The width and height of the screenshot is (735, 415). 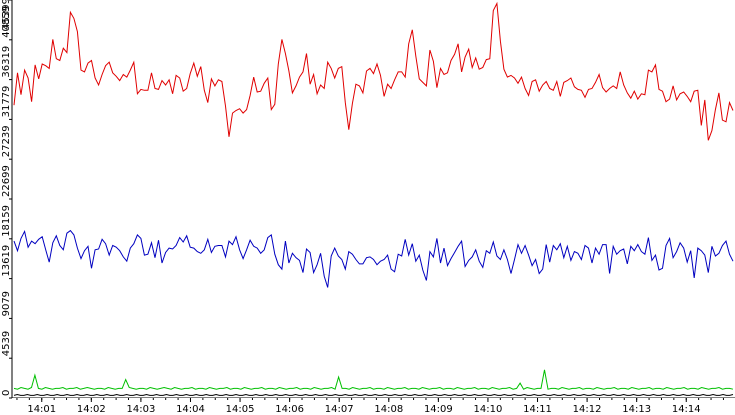 What do you see at coordinates (537, 409) in the screenshot?
I see `x-tick-label: 14:11` at bounding box center [537, 409].